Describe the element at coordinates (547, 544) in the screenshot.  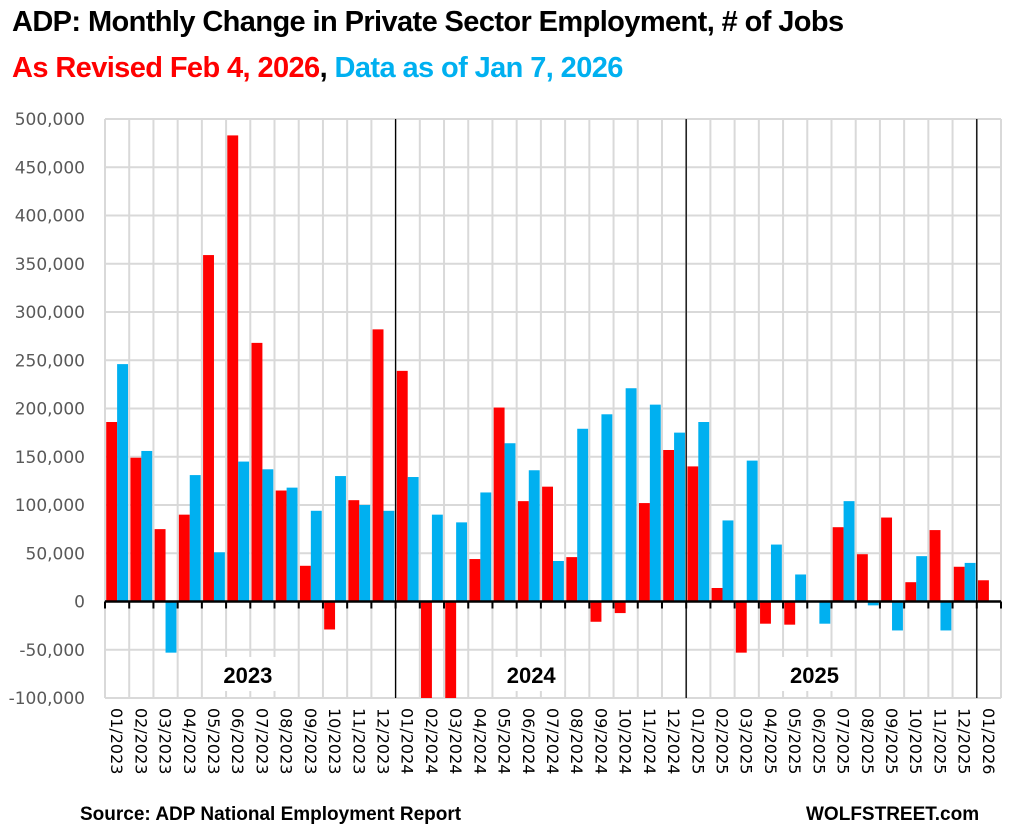
I see `bar-revised-07-2024` at that location.